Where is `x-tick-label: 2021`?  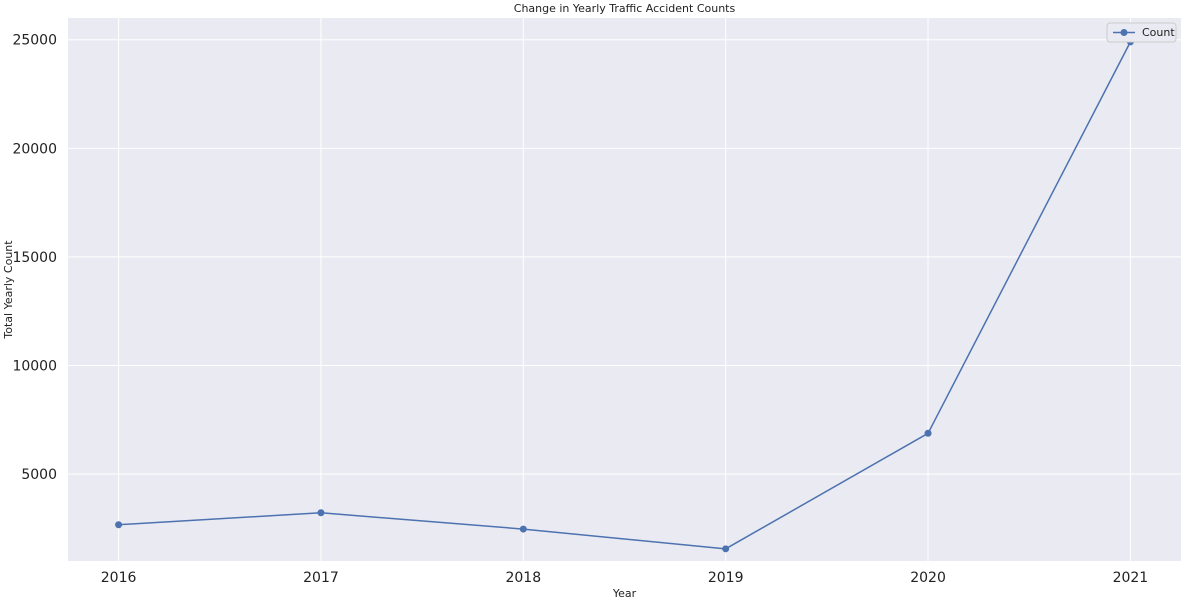 x-tick-label: 2021 is located at coordinates (1131, 578).